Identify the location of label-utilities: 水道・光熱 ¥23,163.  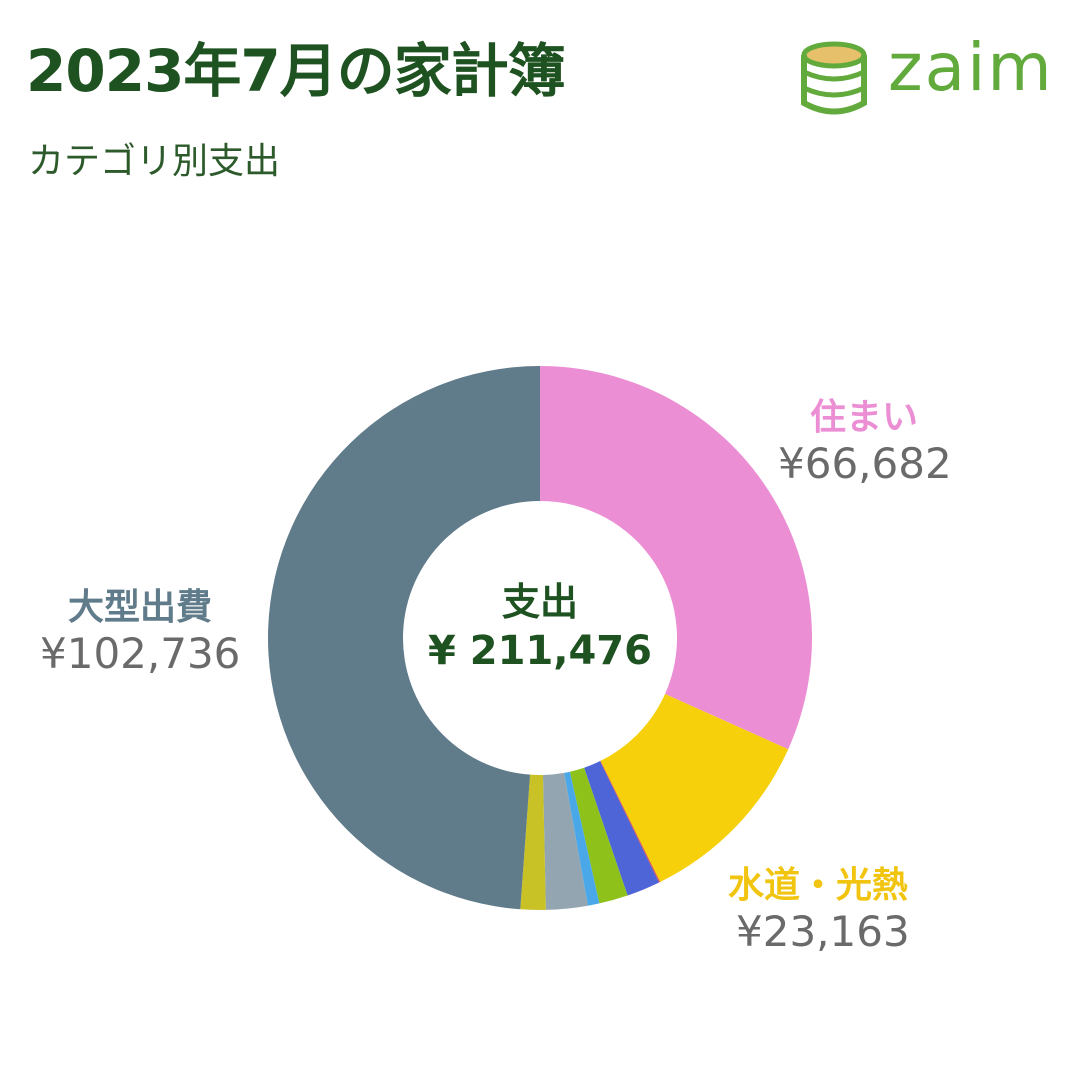
(819, 911).